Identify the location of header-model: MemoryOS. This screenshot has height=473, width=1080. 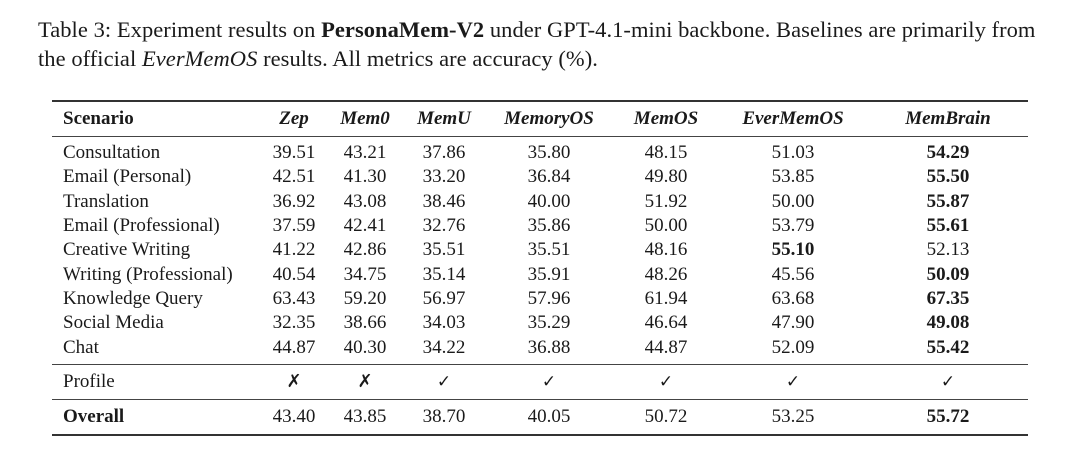
(549, 118).